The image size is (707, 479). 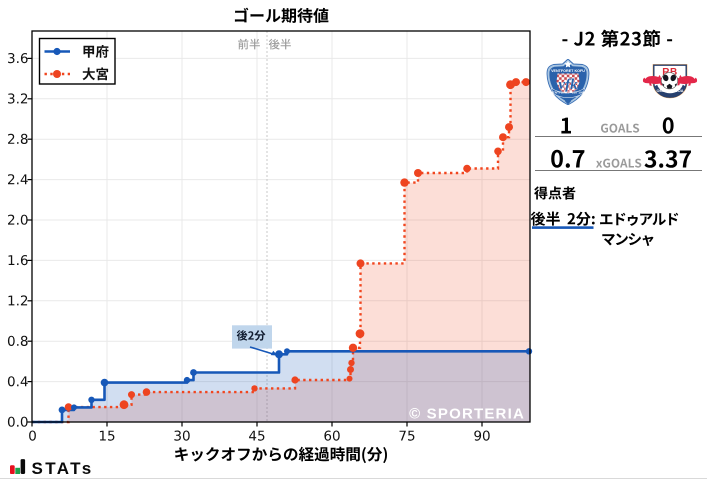 I want to click on svg-text: vfk, so click(x=568, y=85).